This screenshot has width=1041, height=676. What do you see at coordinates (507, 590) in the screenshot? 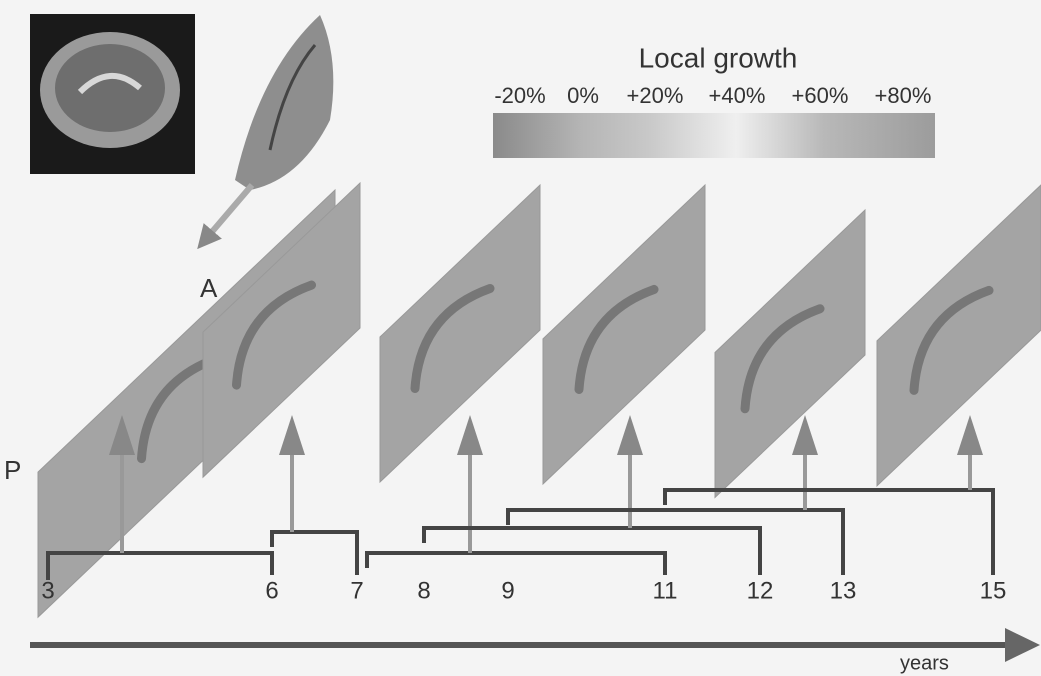
I see `tick-label: 9` at bounding box center [507, 590].